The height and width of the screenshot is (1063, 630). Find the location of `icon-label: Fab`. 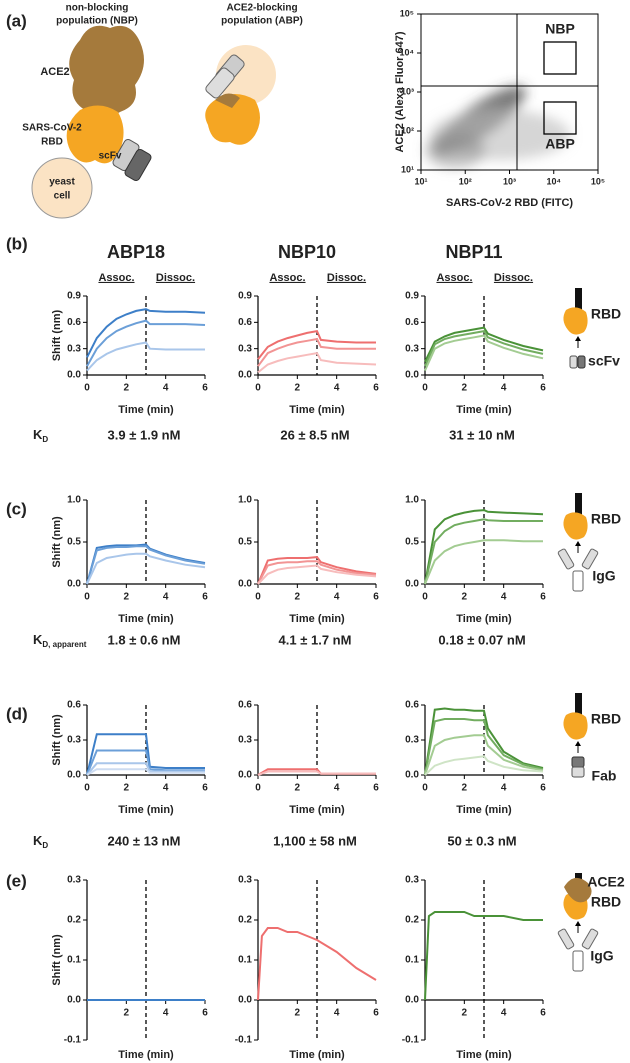

icon-label: Fab is located at coordinates (604, 776).